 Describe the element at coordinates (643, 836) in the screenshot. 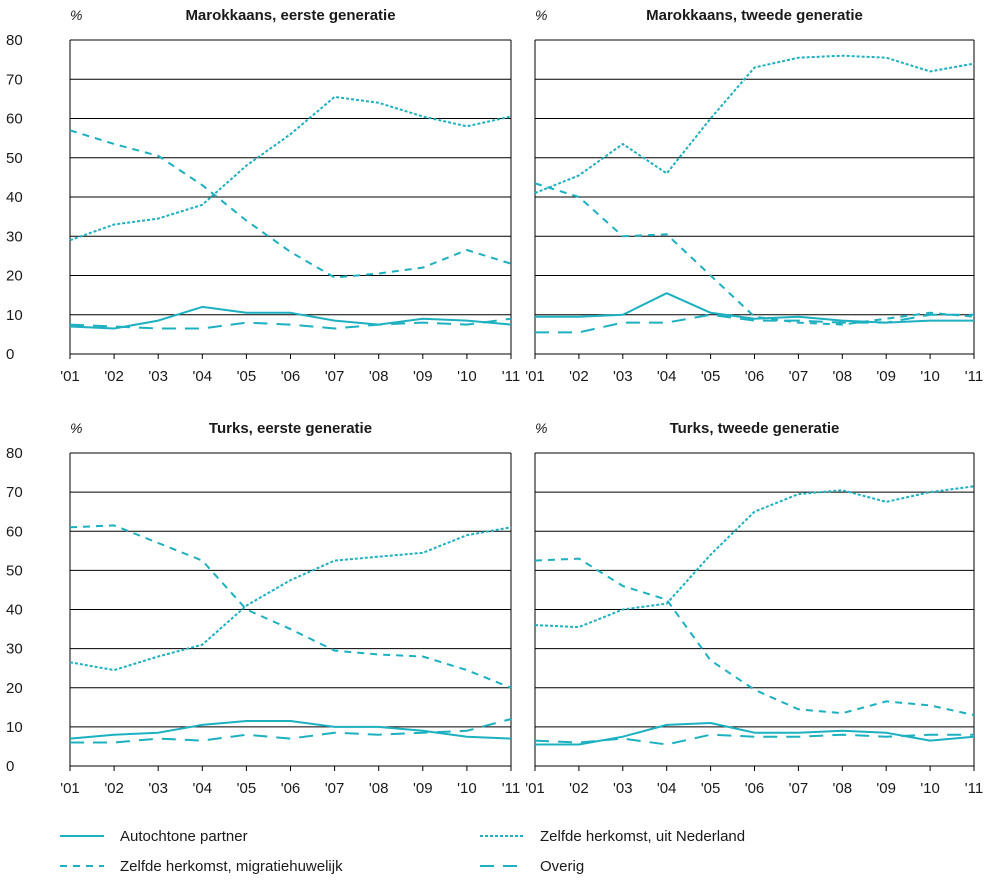

I see `legend-label: Zelfde herkomst, uit Nederland` at that location.